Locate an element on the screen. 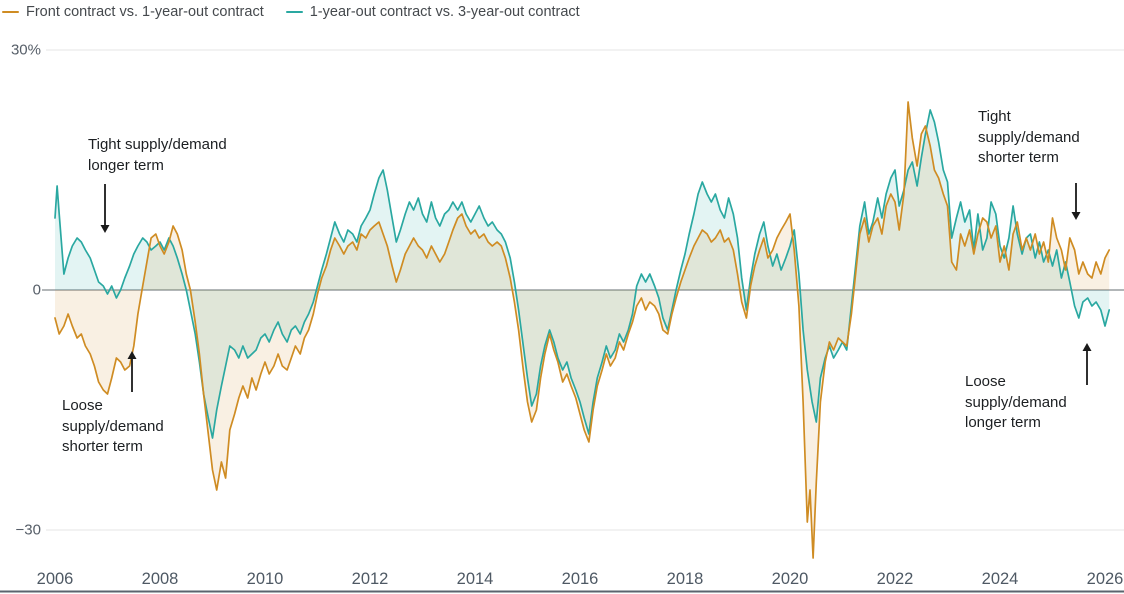  svg-text: 2010 is located at coordinates (265, 579).